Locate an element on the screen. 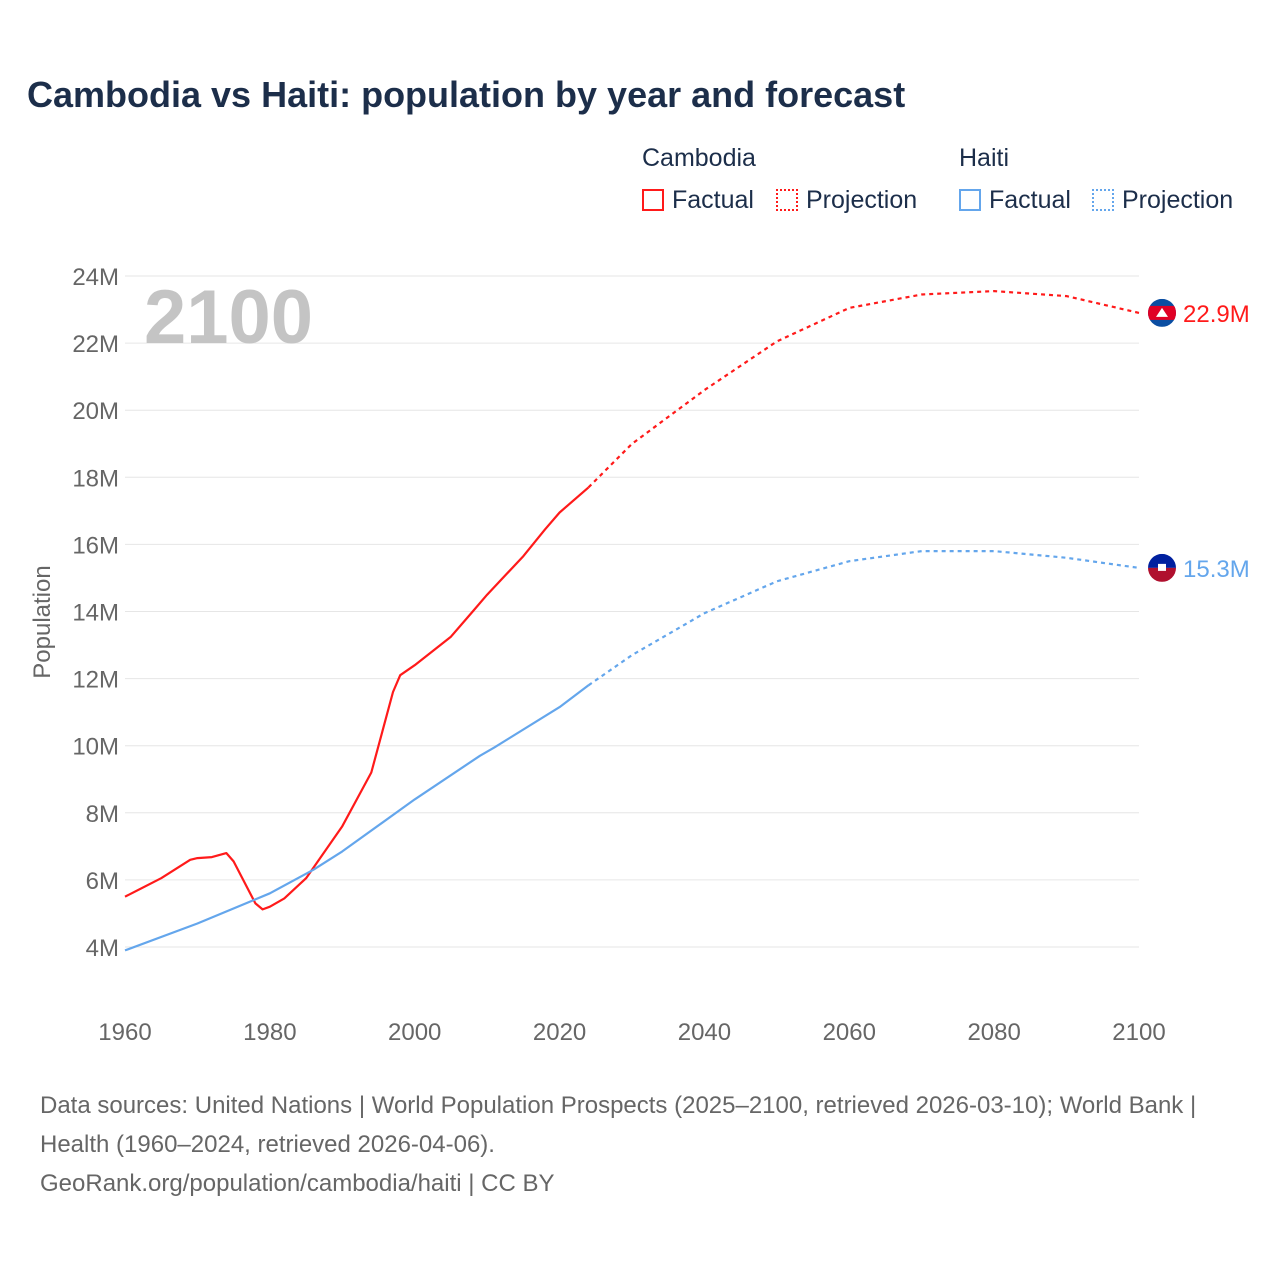  legend-cambodia-projection: Projection is located at coordinates (846, 200).